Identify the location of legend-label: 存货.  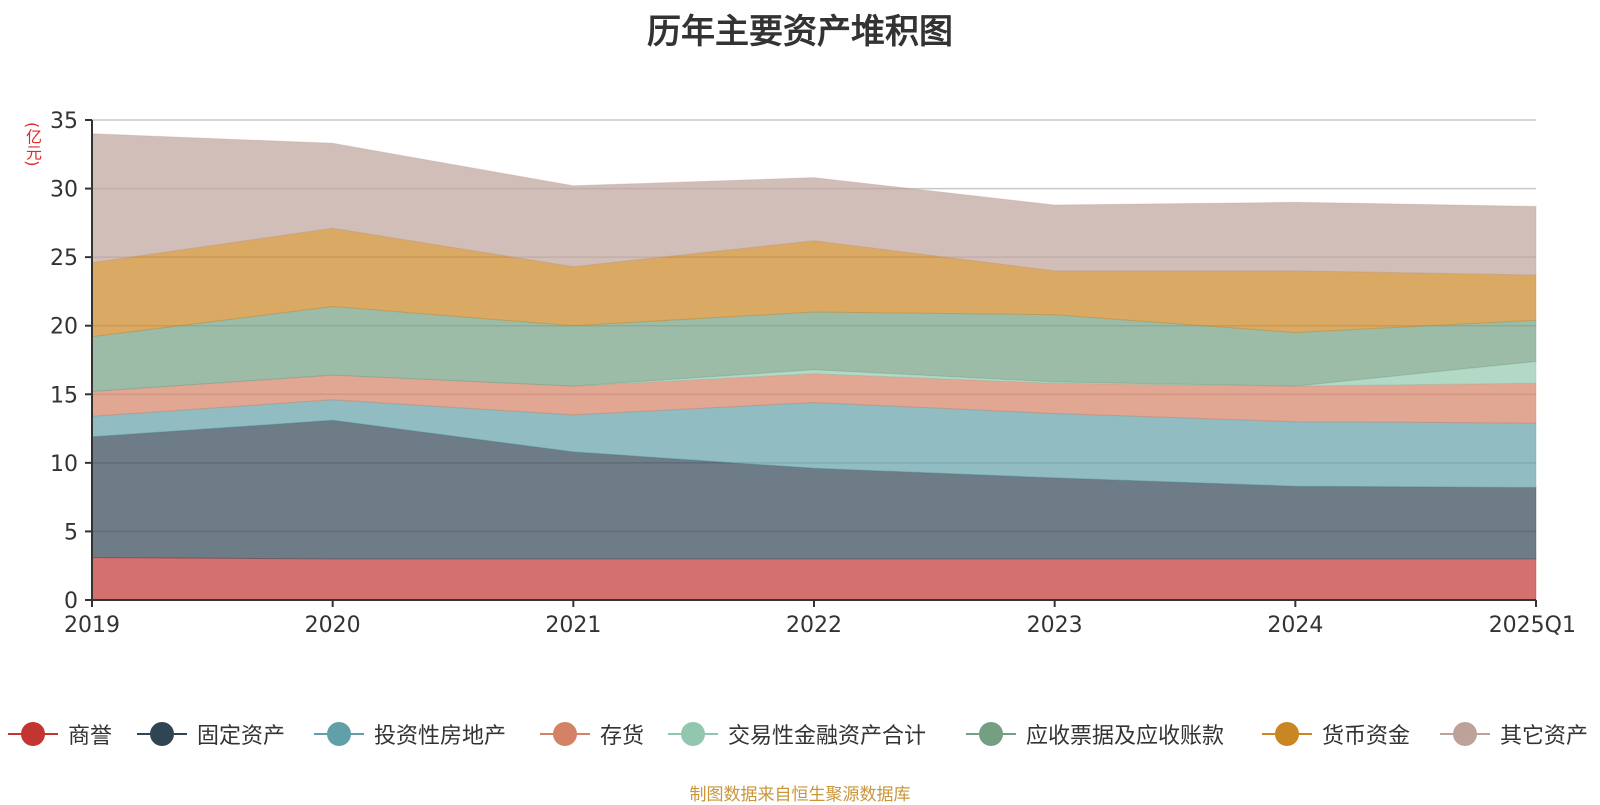
(622, 736).